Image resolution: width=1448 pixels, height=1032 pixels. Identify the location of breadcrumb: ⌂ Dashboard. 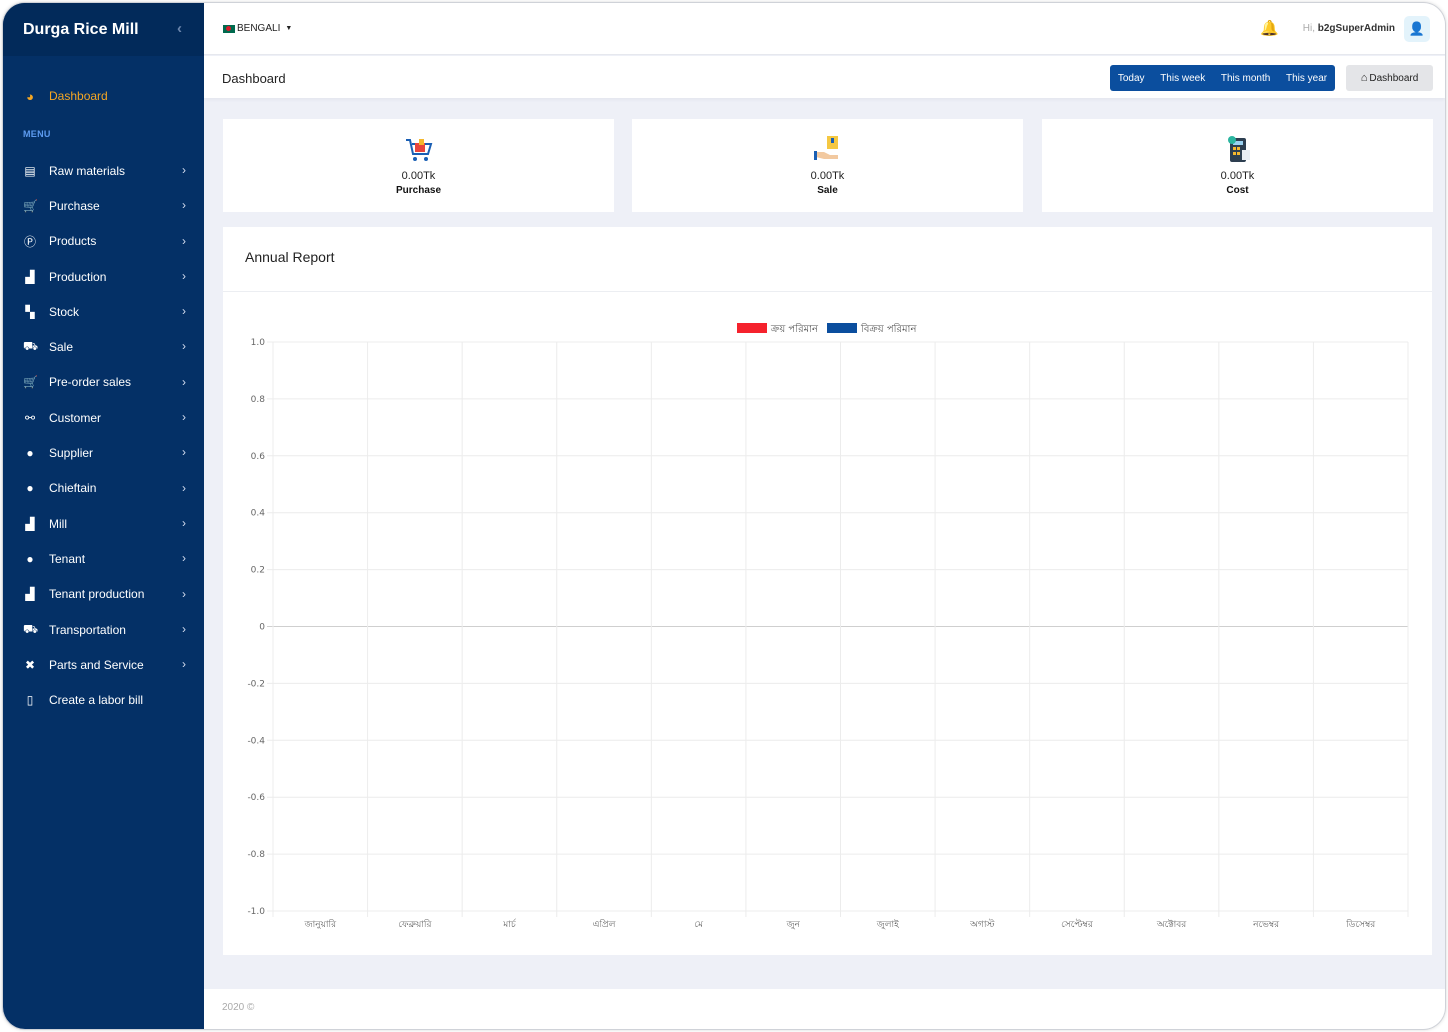
(1389, 78).